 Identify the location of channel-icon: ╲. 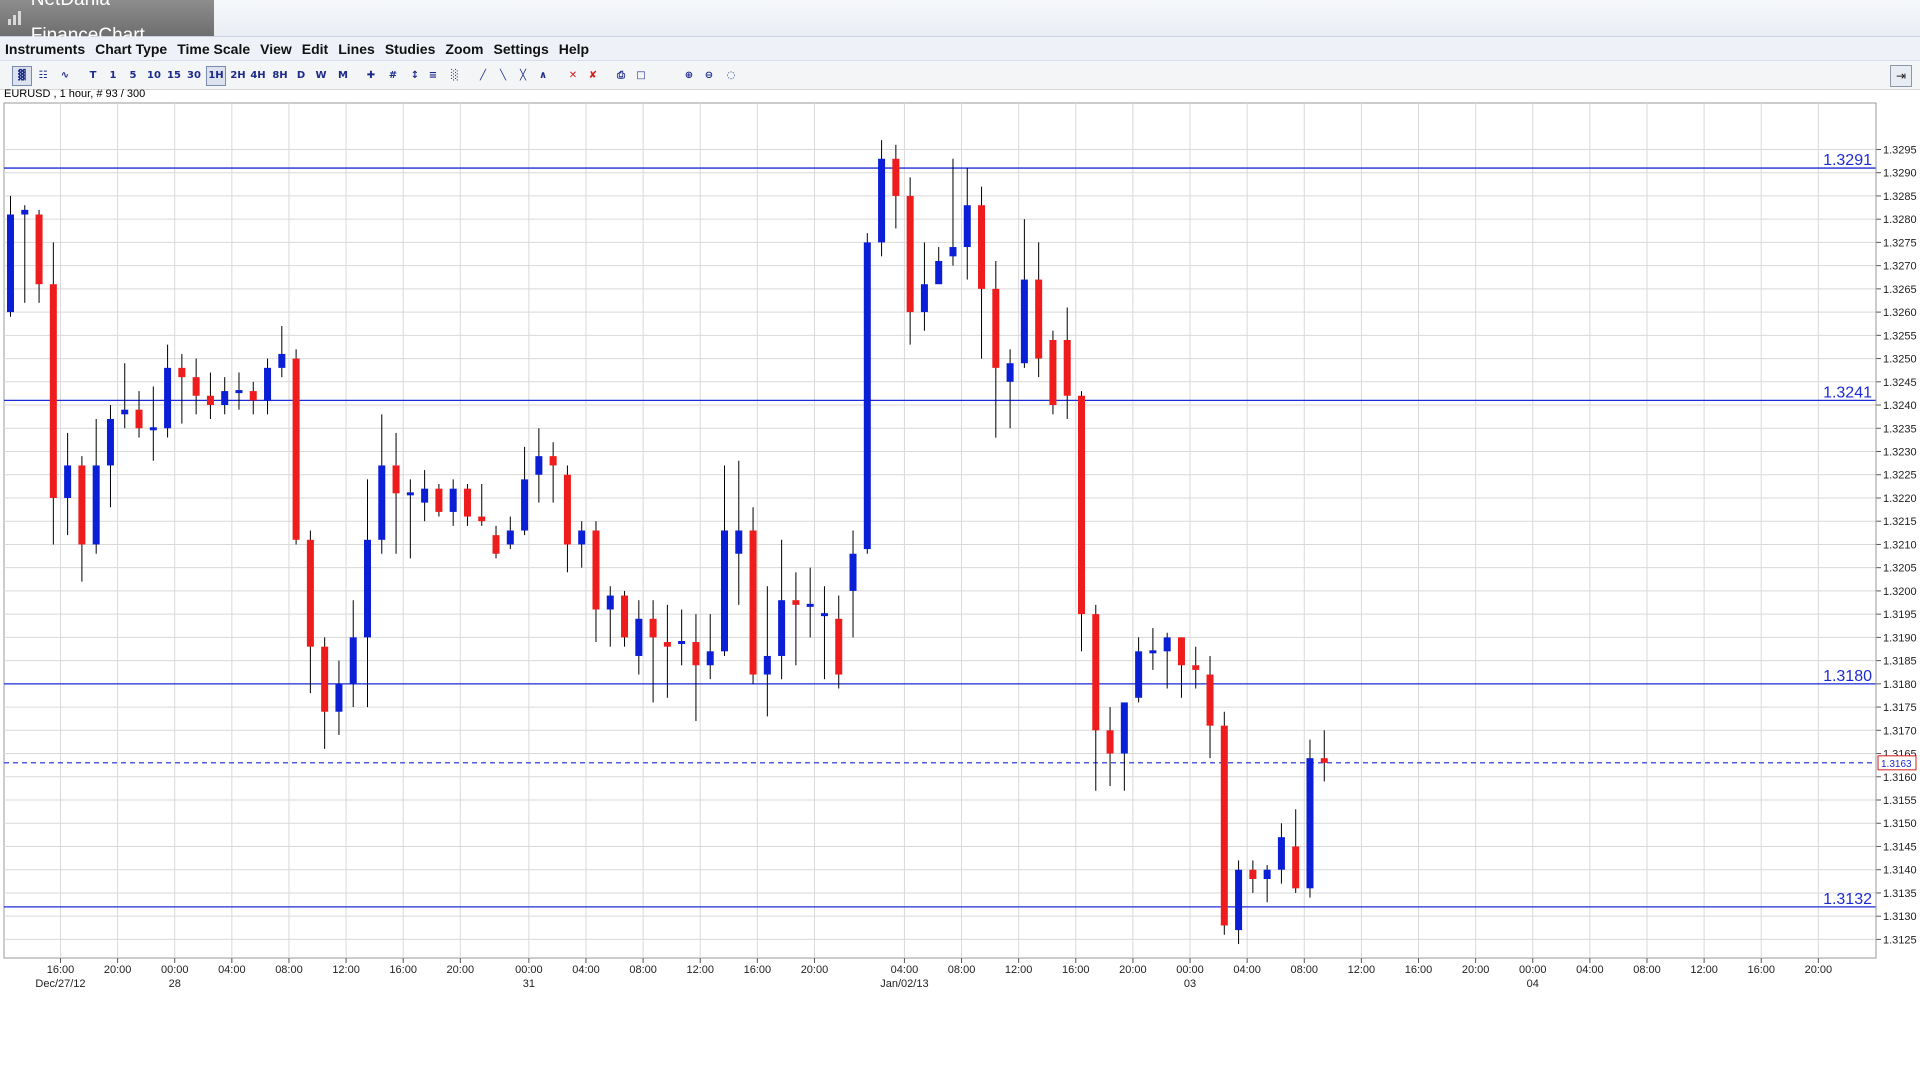
(503, 75).